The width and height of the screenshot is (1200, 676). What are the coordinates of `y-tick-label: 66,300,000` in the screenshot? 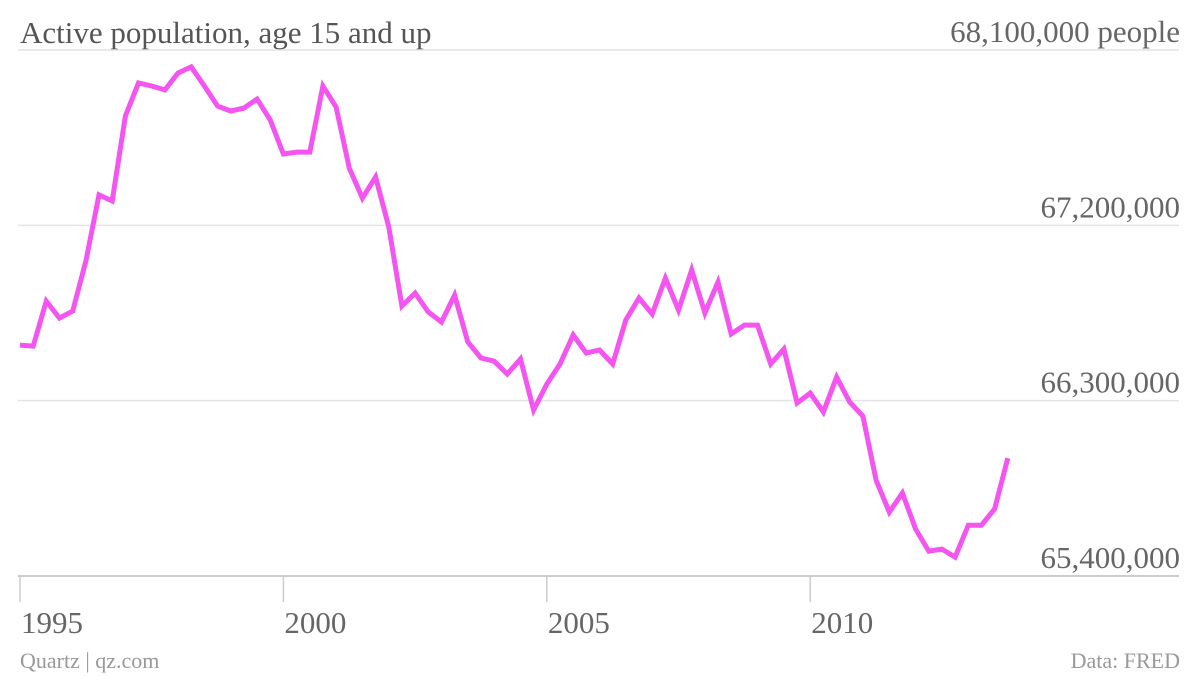 It's located at (1111, 382).